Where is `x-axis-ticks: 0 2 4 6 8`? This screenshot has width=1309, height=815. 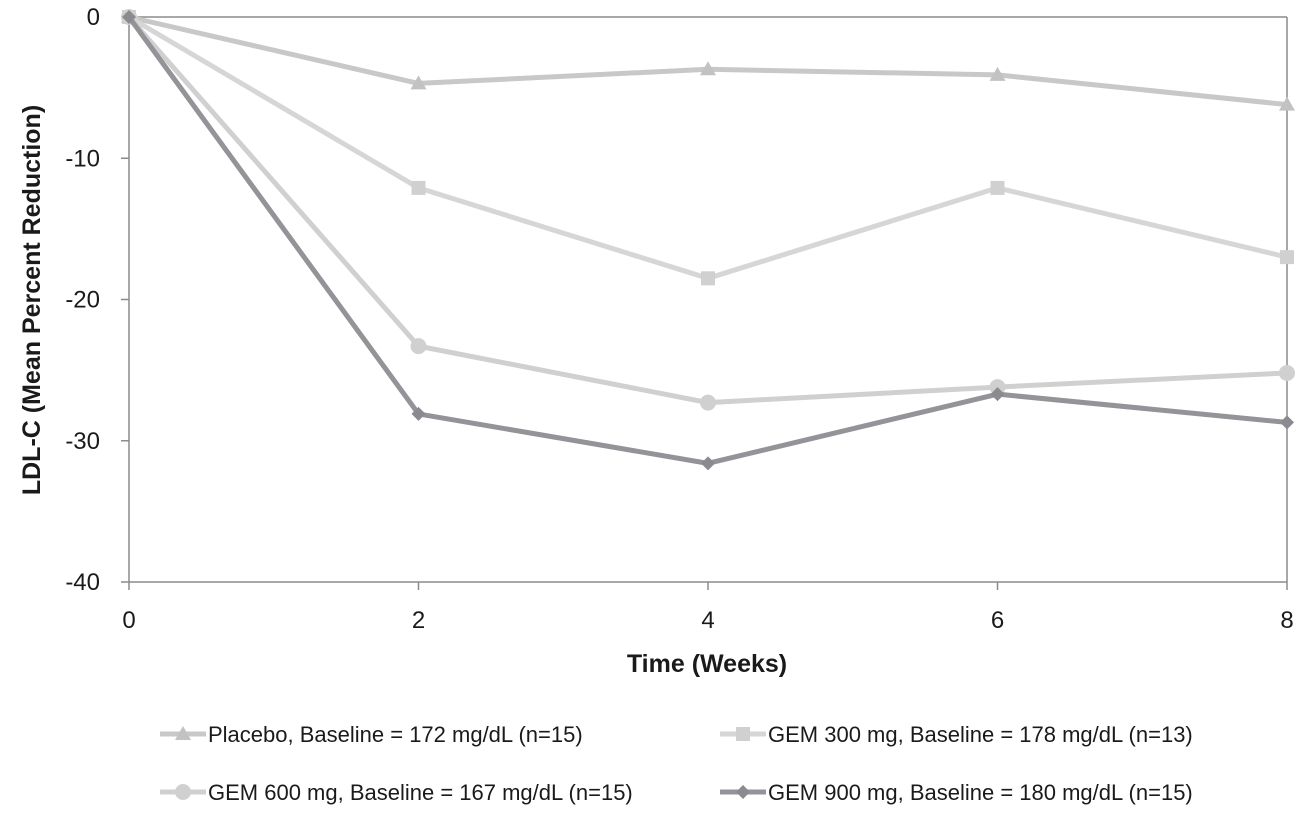 x-axis-ticks: 0 2 4 6 8 is located at coordinates (708, 608).